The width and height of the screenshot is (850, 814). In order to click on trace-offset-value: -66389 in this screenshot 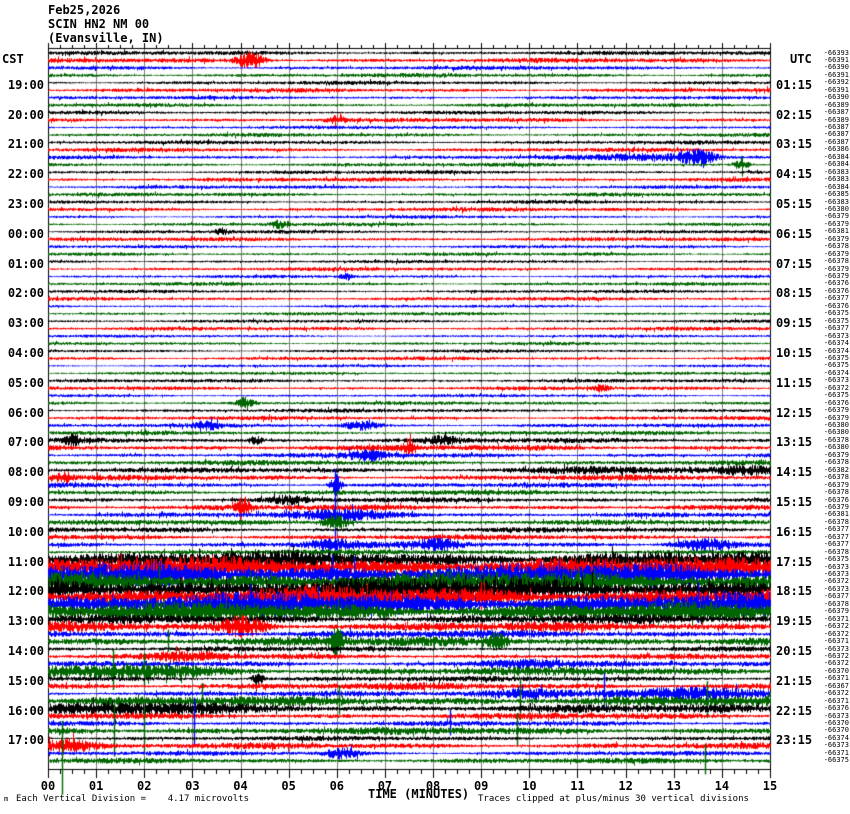, I will do `click(836, 104)`.